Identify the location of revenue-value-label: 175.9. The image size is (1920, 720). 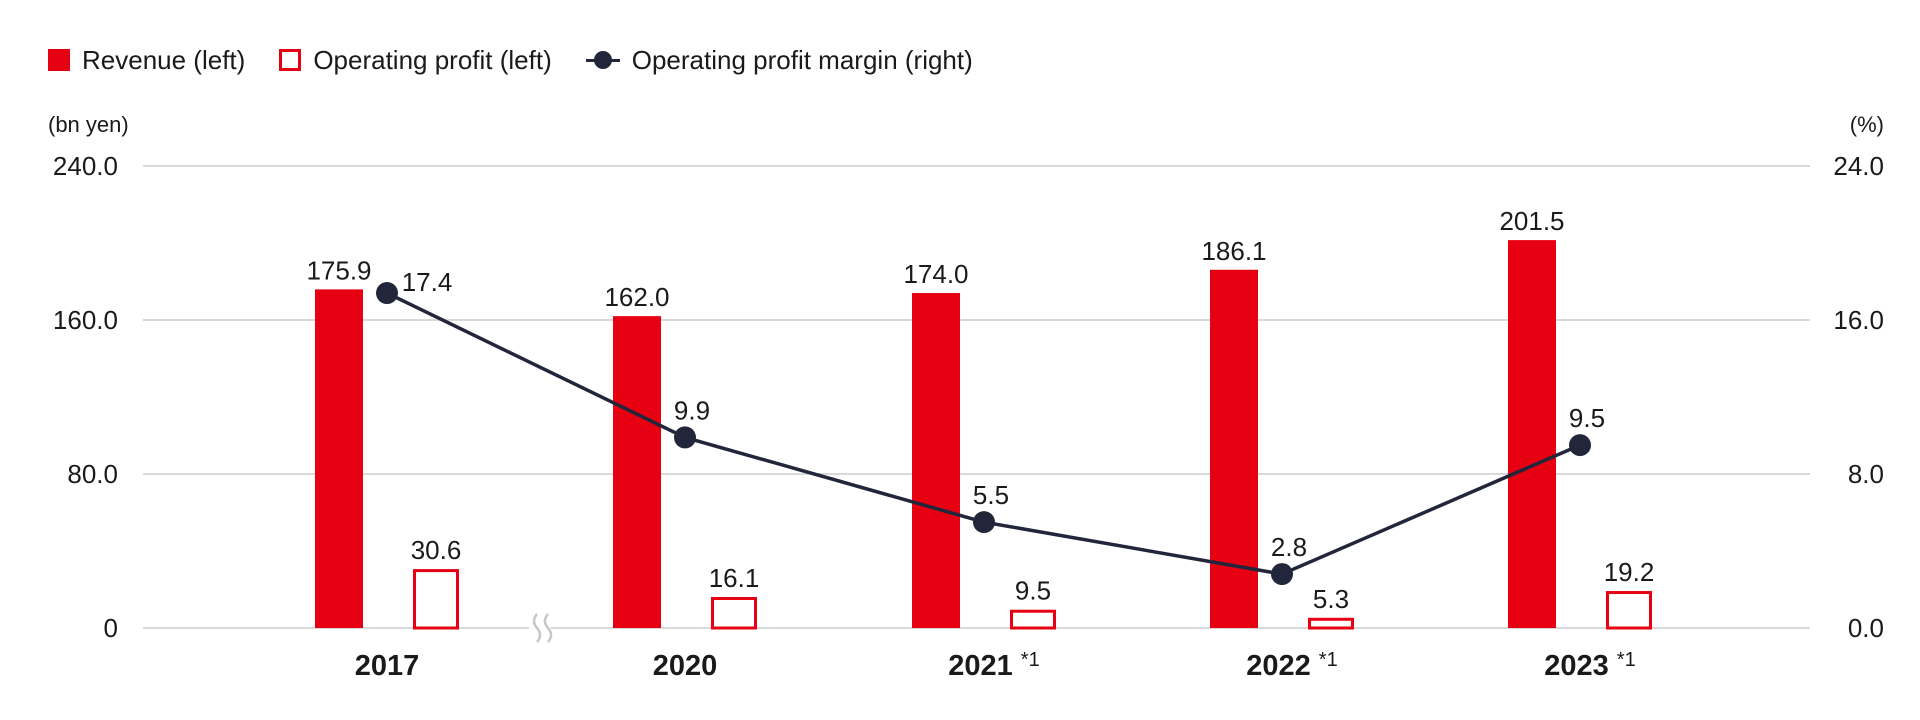
(338, 270).